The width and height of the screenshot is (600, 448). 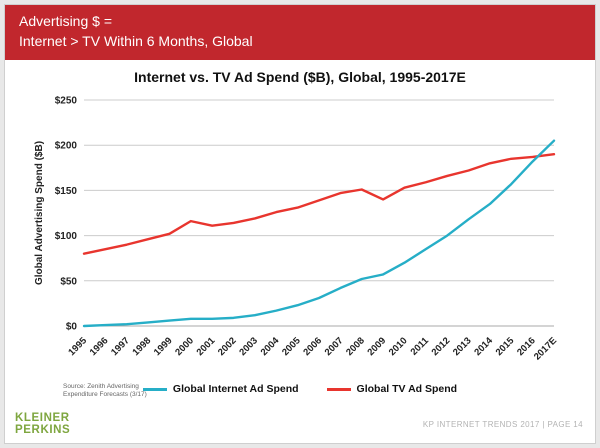 I want to click on x-tick-label: 2013, so click(x=462, y=347).